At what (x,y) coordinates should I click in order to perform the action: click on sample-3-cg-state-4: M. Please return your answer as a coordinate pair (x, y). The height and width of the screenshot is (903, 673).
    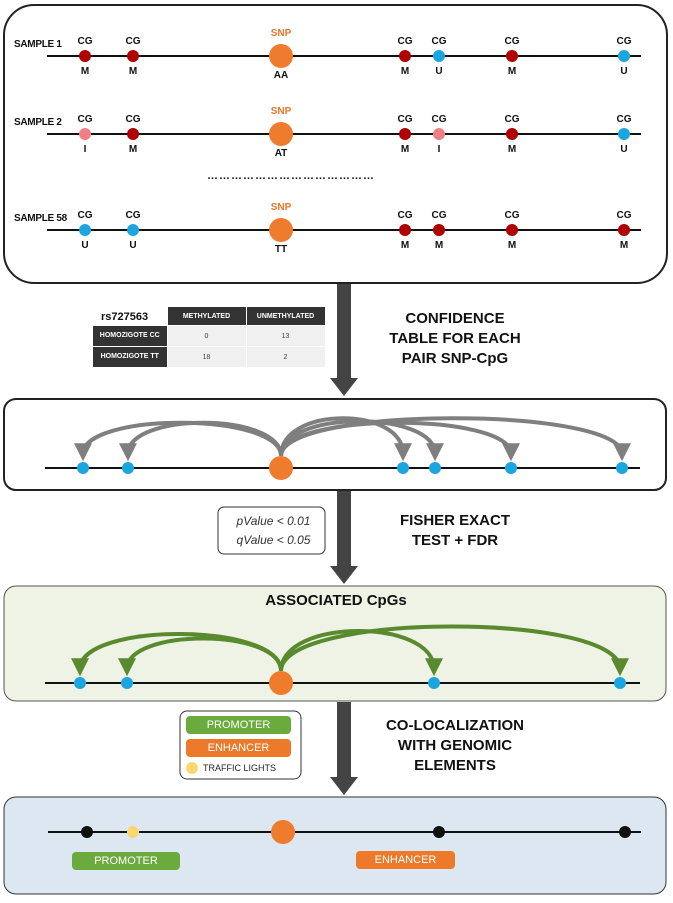
    Looking at the image, I should click on (439, 245).